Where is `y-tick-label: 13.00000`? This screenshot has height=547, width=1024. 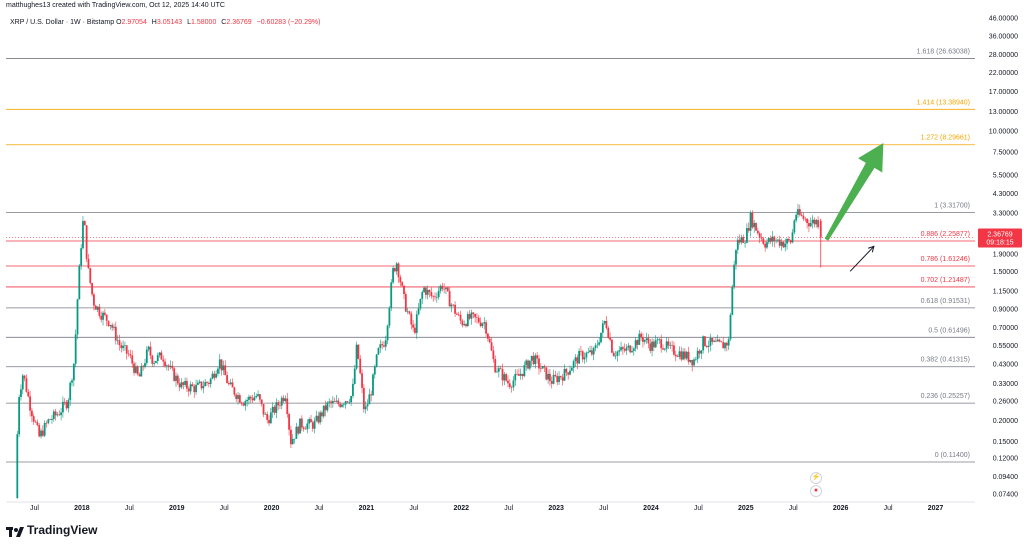 y-tick-label: 13.00000 is located at coordinates (1003, 112).